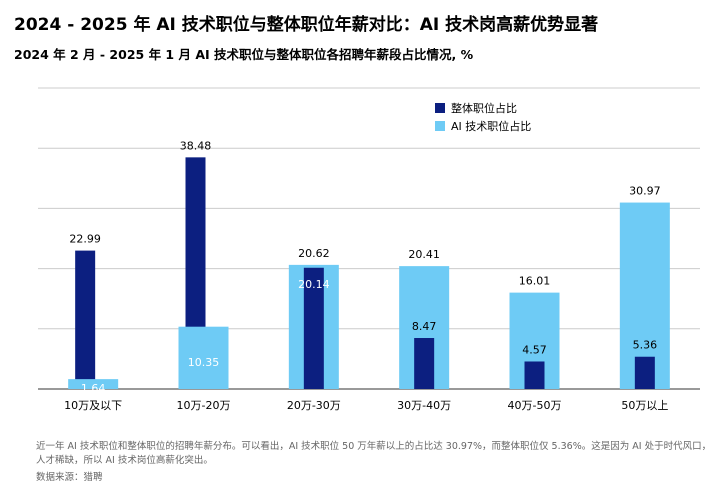  Describe the element at coordinates (645, 345) in the screenshot. I see `data-label-overall: 5.36` at that location.